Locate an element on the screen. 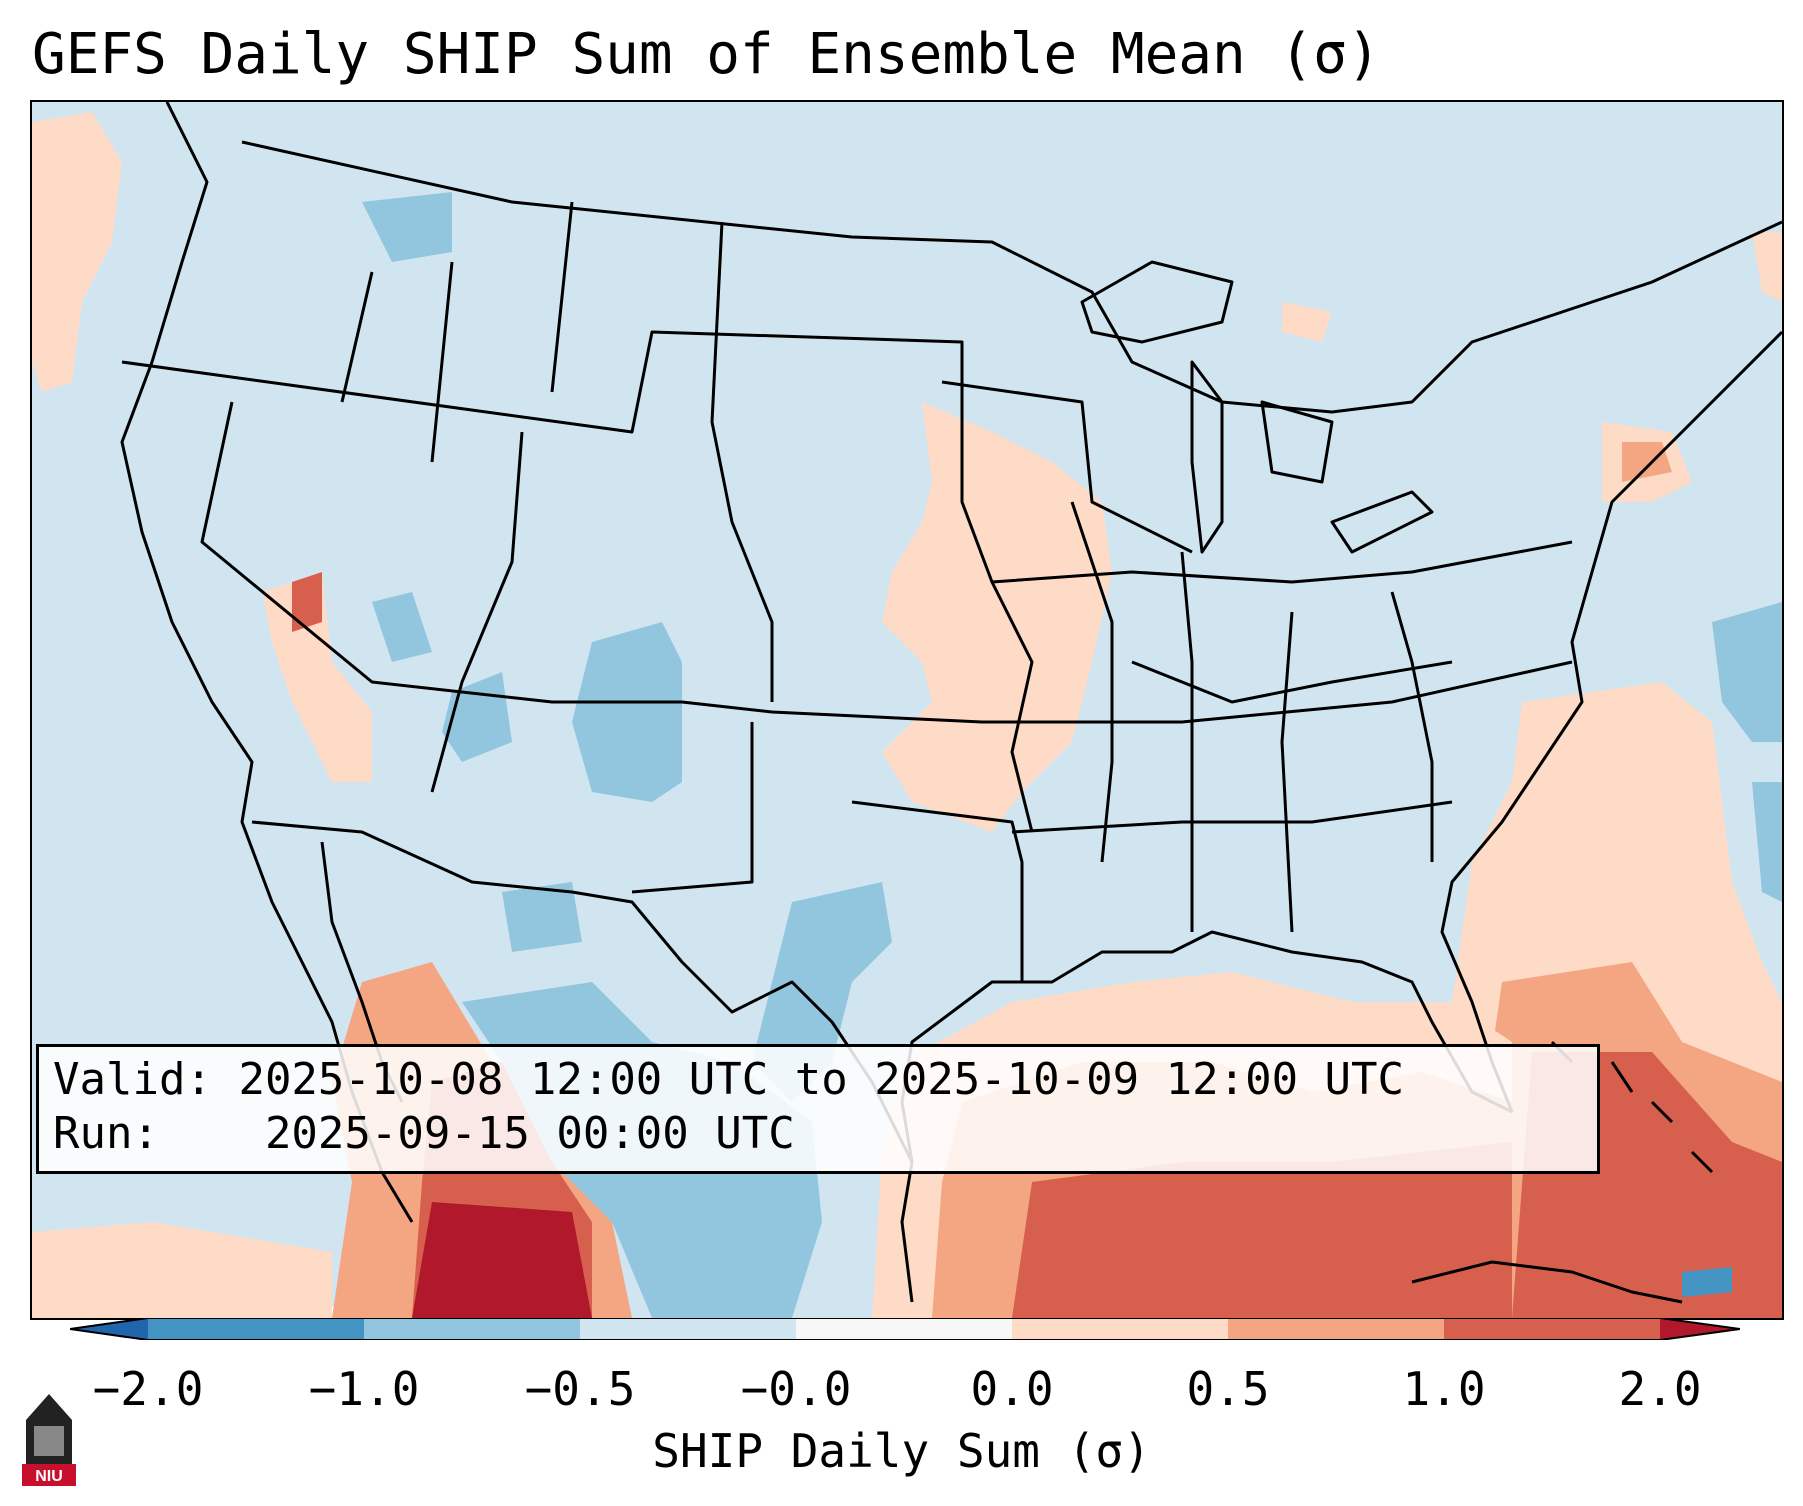  anomaly-east-pacific is located at coordinates (182, 1270).